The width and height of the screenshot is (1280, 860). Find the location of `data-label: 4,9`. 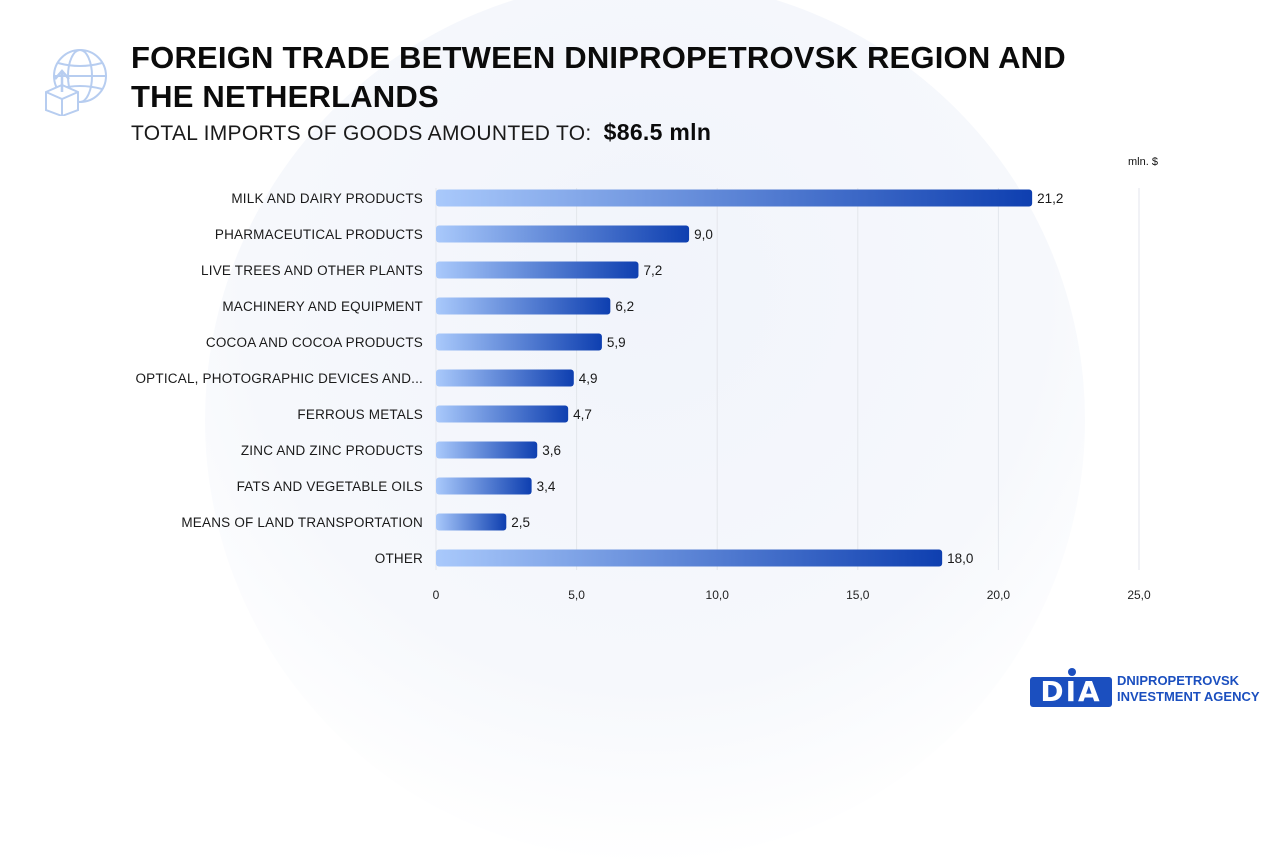

data-label: 4,9 is located at coordinates (588, 378).